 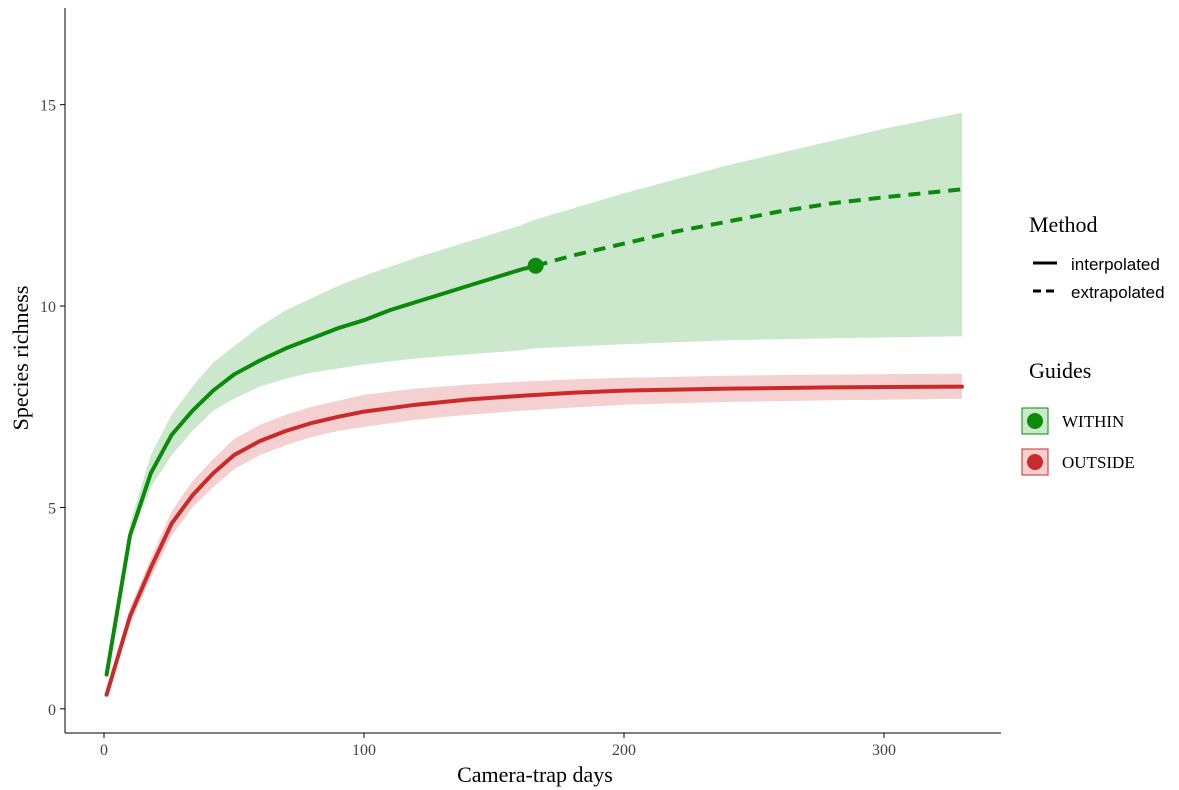 What do you see at coordinates (884, 750) in the screenshot?
I see `x-tick-label: 300` at bounding box center [884, 750].